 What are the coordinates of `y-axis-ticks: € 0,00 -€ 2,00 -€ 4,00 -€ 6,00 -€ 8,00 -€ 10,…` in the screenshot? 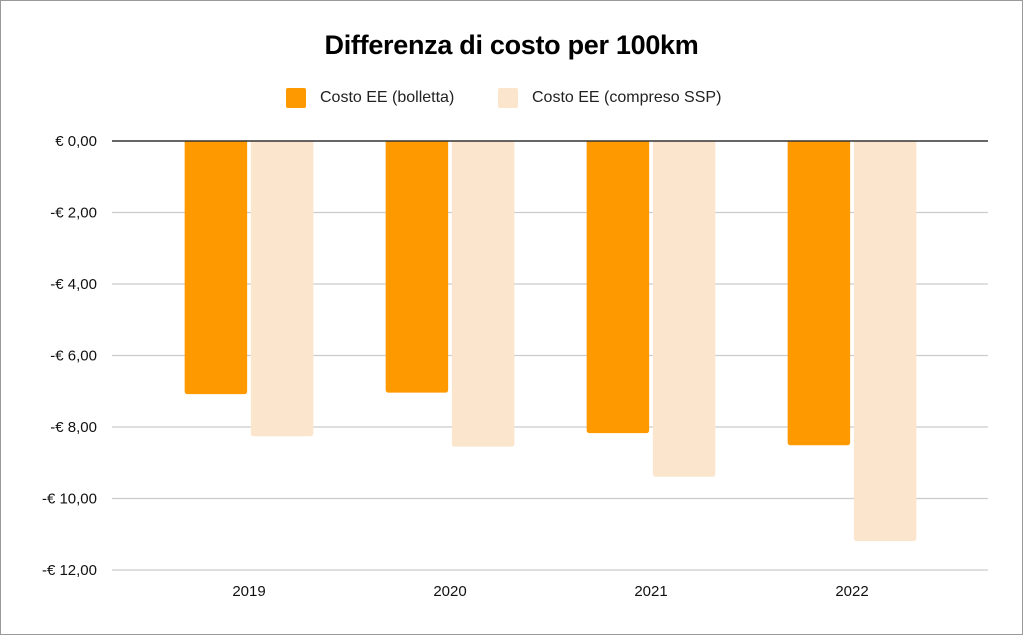 It's located at (69, 356).